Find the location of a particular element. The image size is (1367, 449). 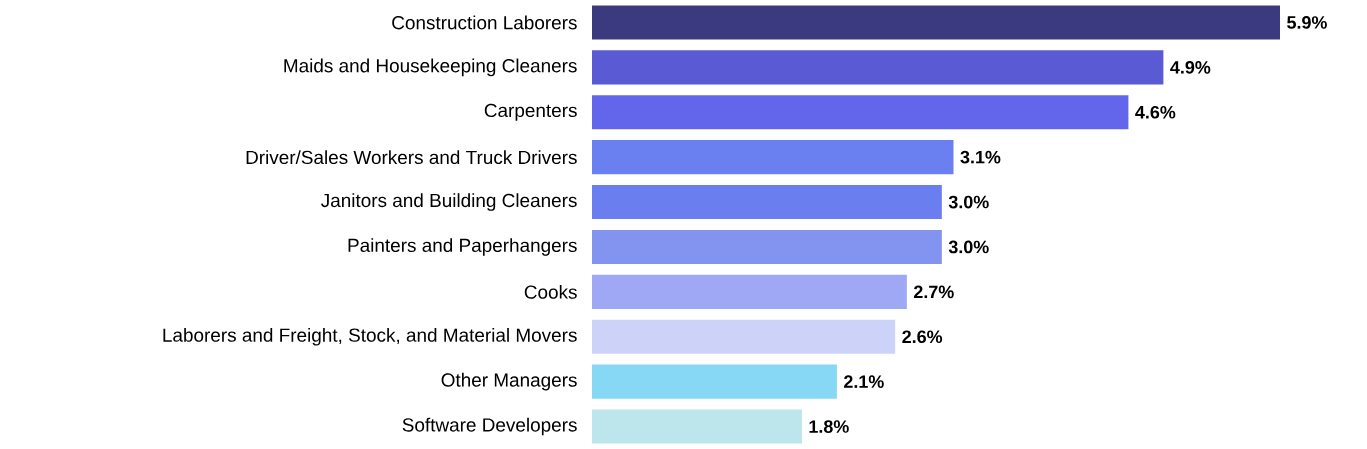

data-label: 4.6% is located at coordinates (1155, 112).